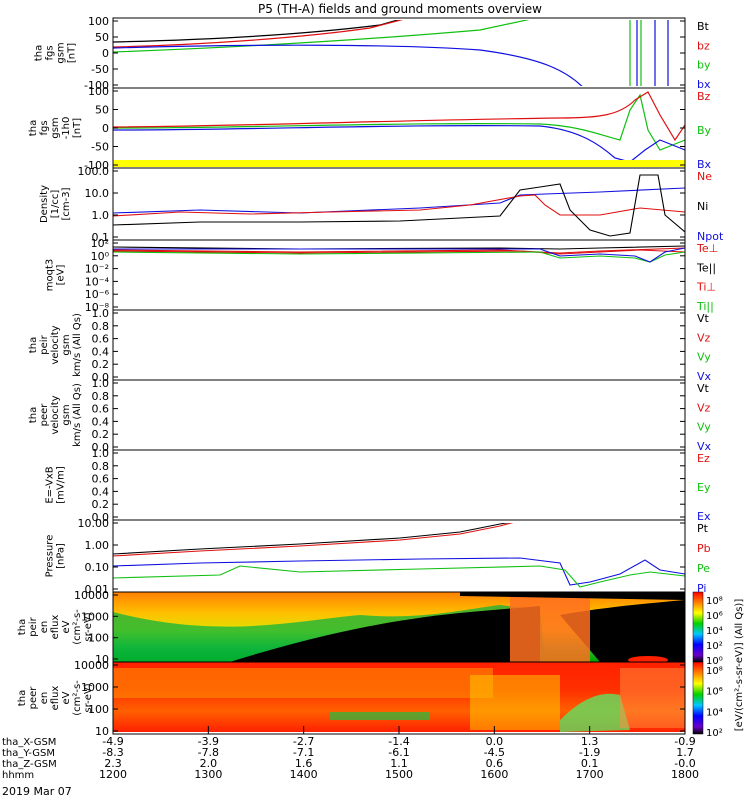  Describe the element at coordinates (702, 206) in the screenshot. I see `legend-ni: Ni` at that location.